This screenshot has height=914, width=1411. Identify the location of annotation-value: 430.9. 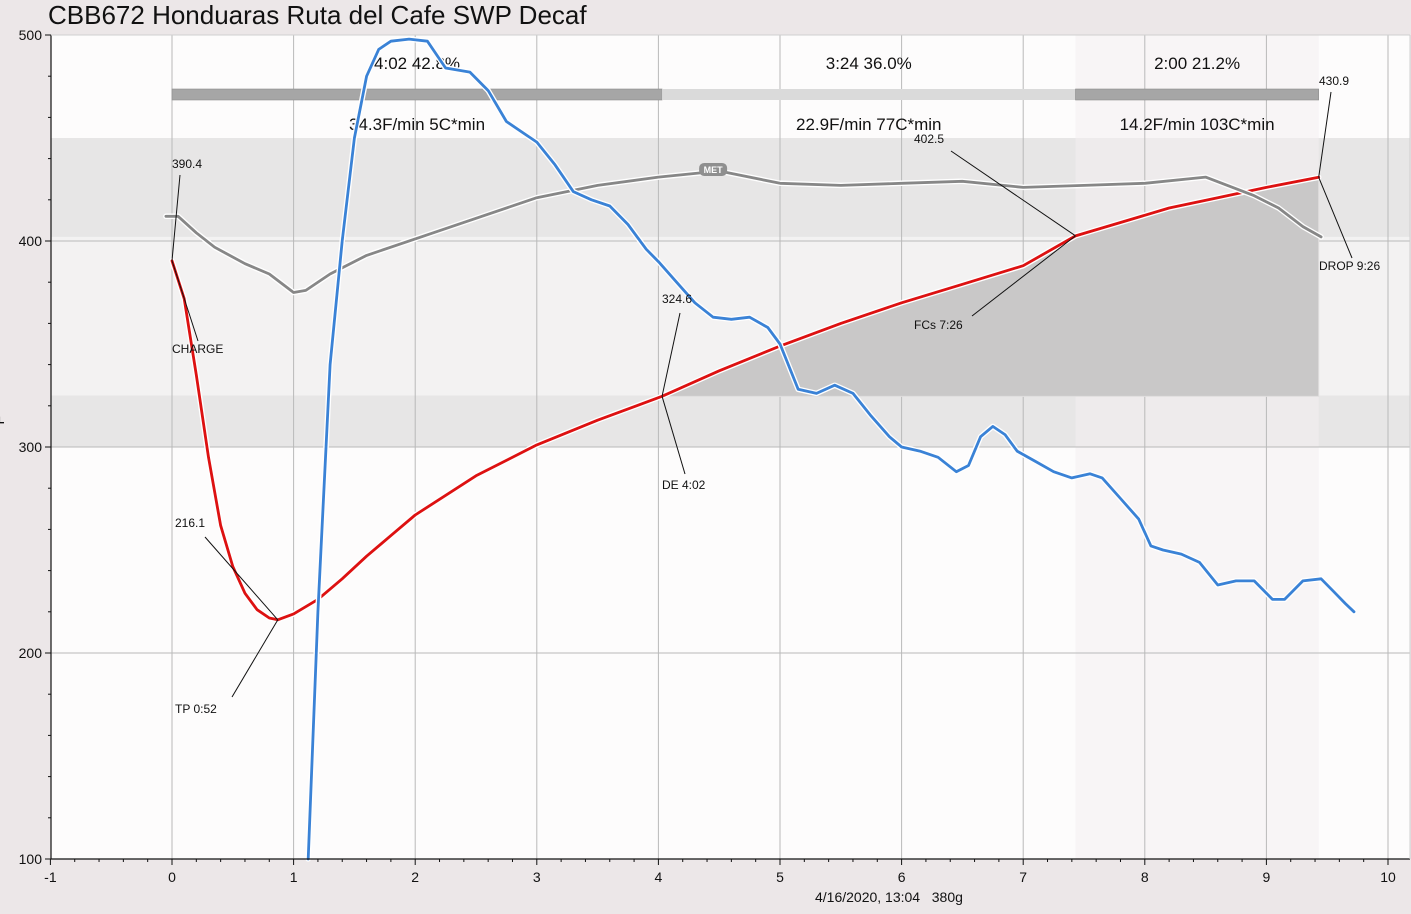
(1334, 81).